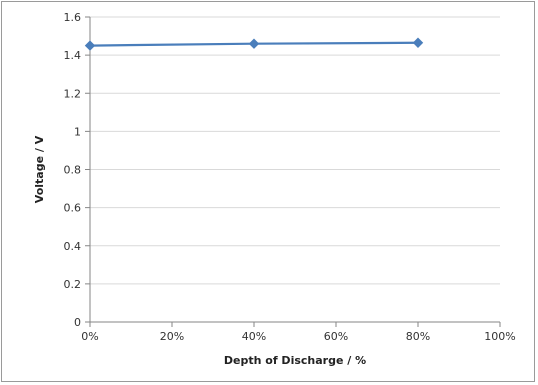  Describe the element at coordinates (77, 322) in the screenshot. I see `y-tick-label: 0` at that location.